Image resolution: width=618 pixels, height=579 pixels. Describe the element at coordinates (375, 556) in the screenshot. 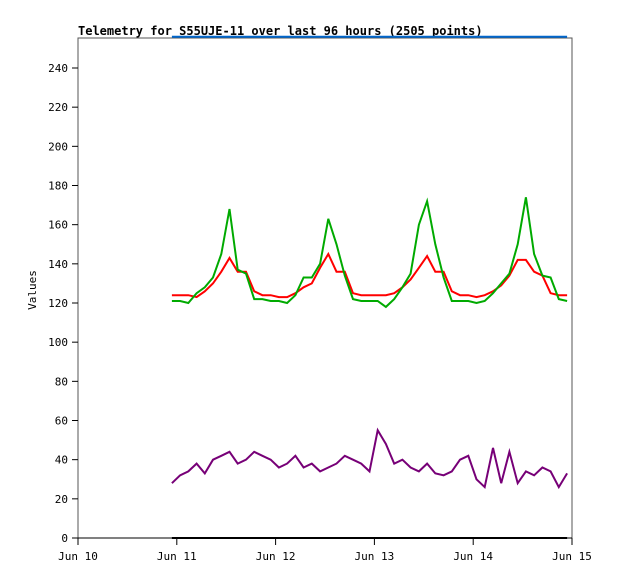

I see `x-tick-label: Jun 13` at that location.